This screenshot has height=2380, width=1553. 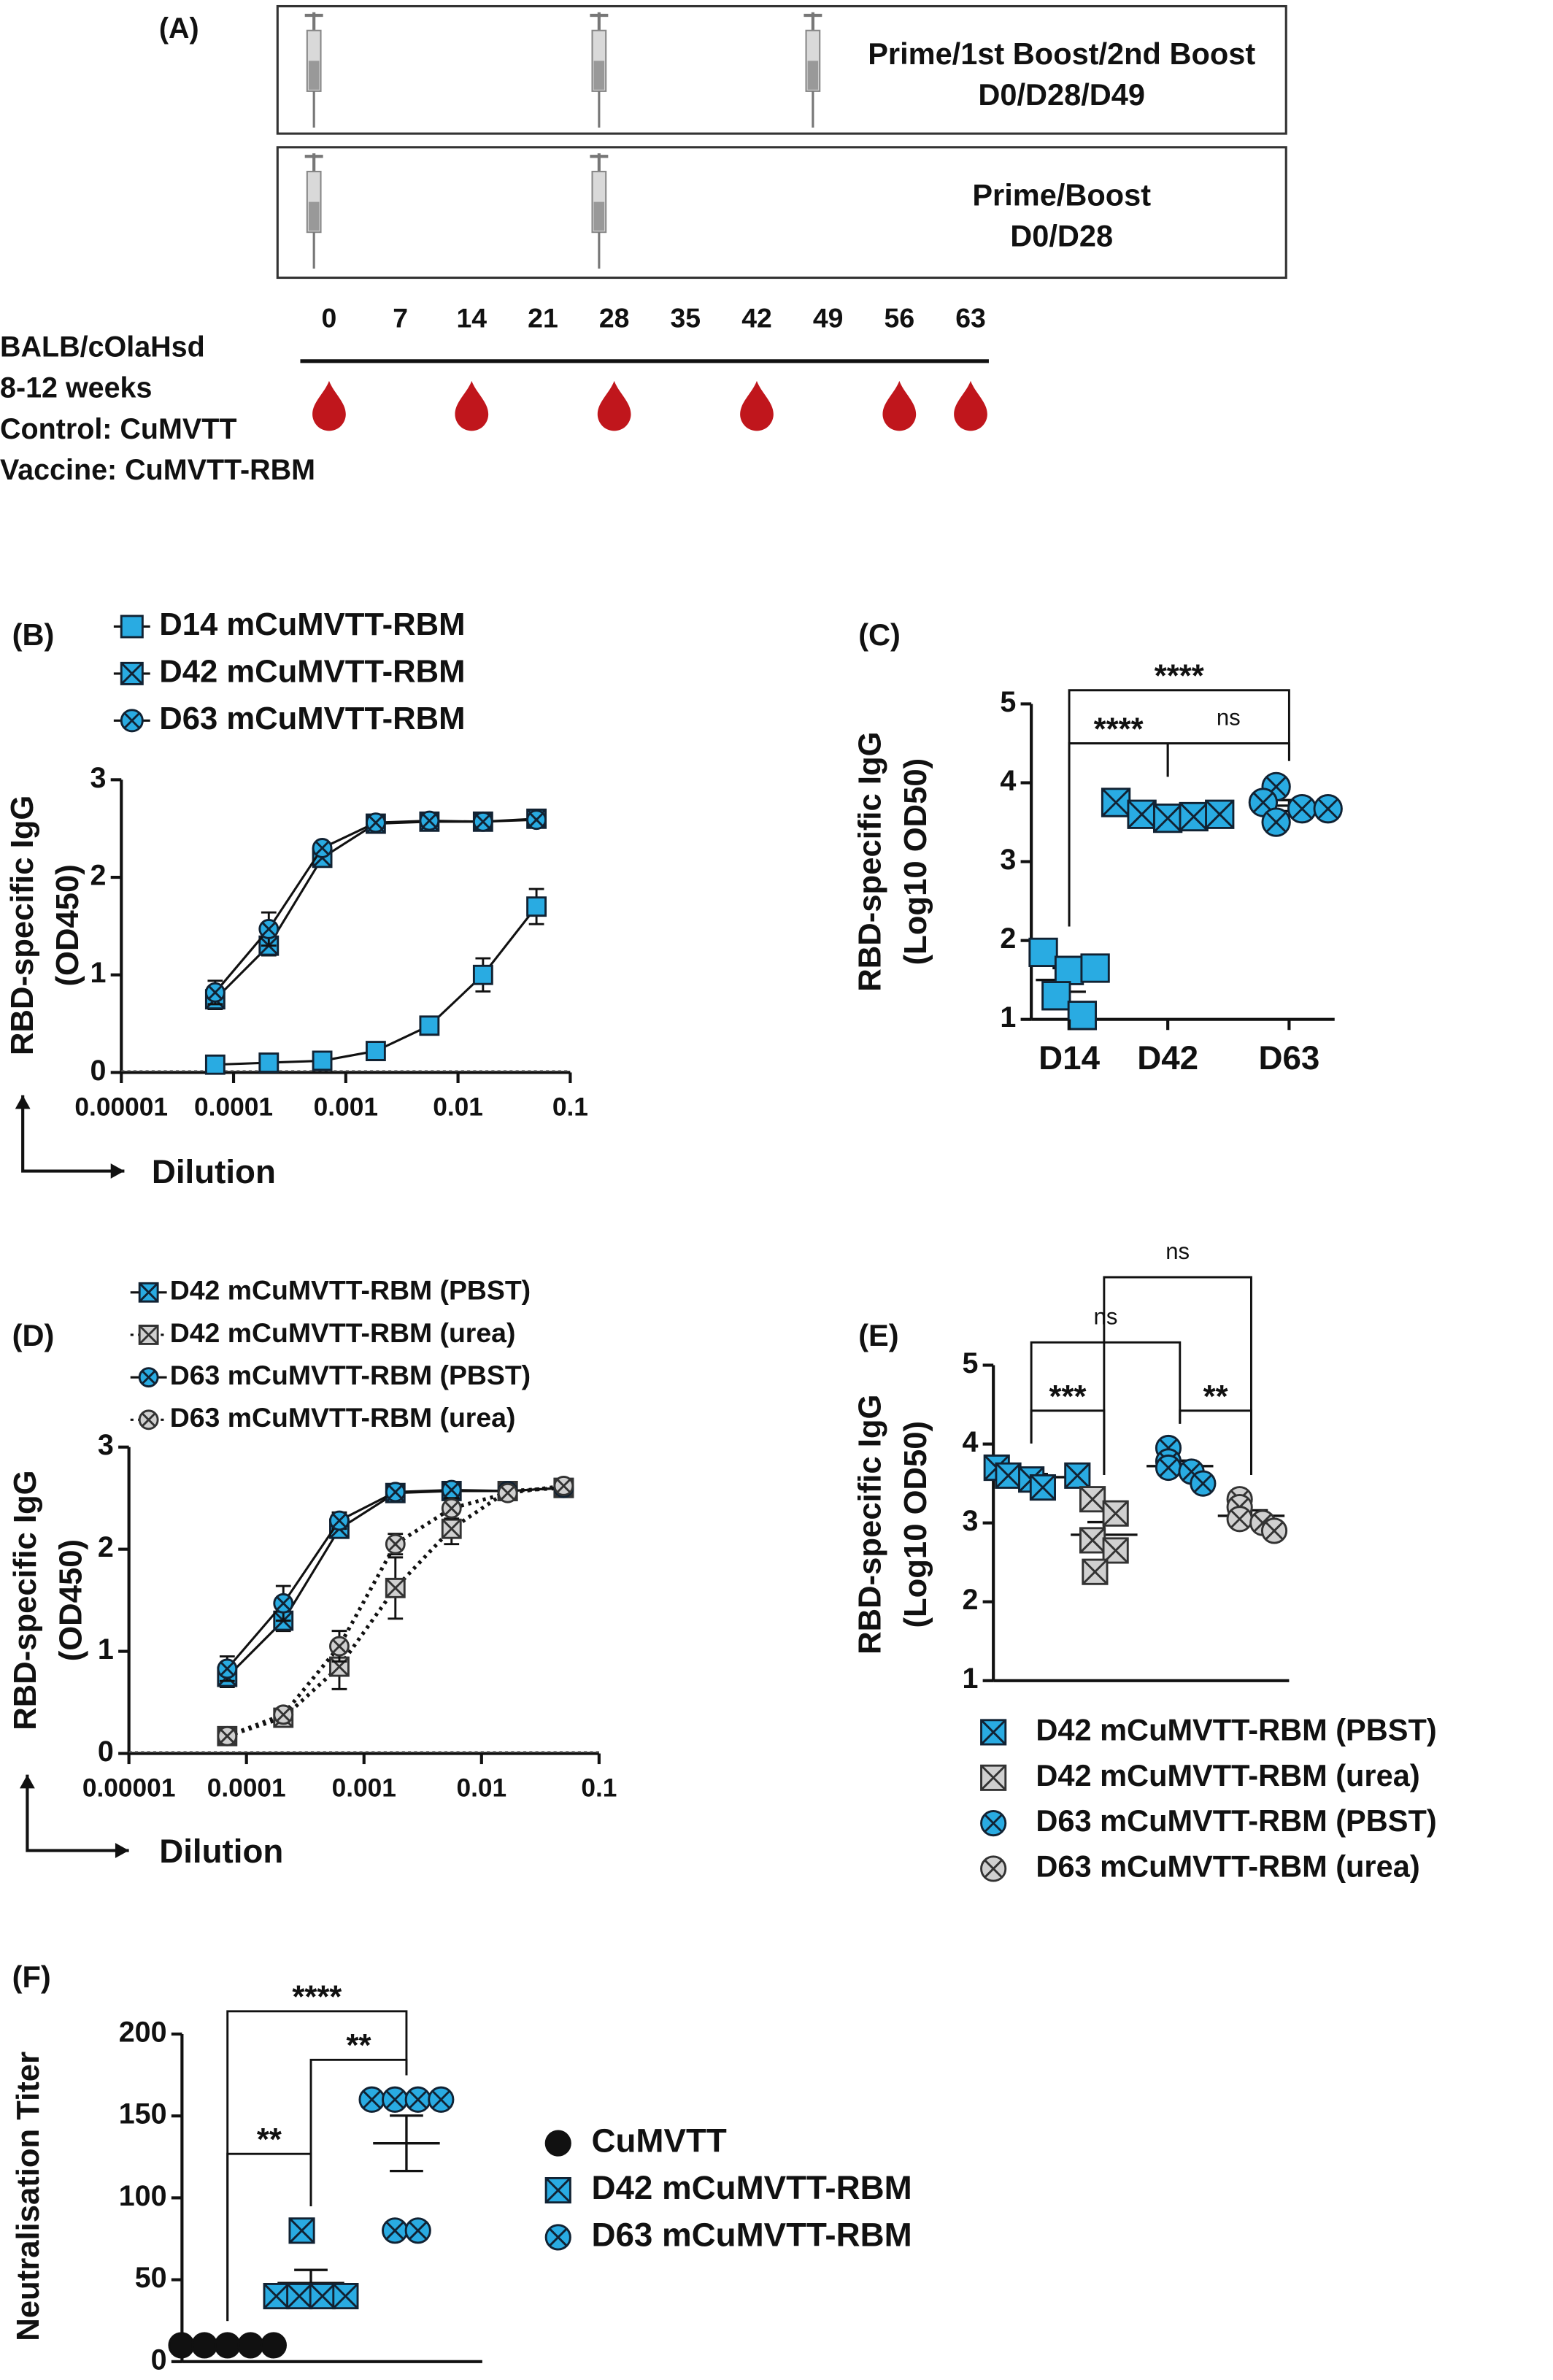 I want to click on day-label: 7, so click(x=400, y=318).